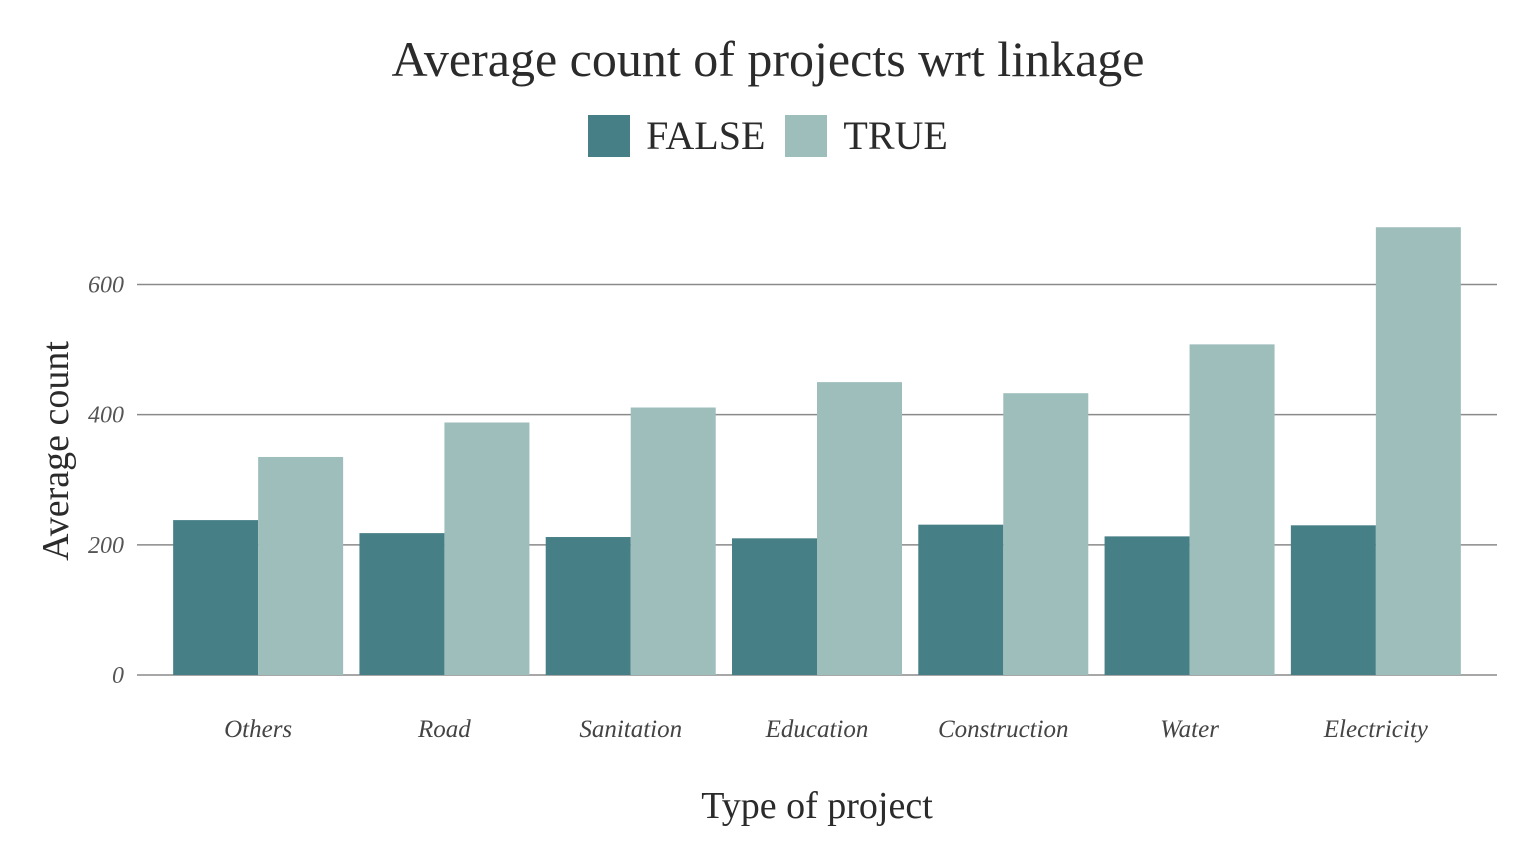  Describe the element at coordinates (768, 59) in the screenshot. I see `chart-title: Average count of projects wrt linkage` at that location.